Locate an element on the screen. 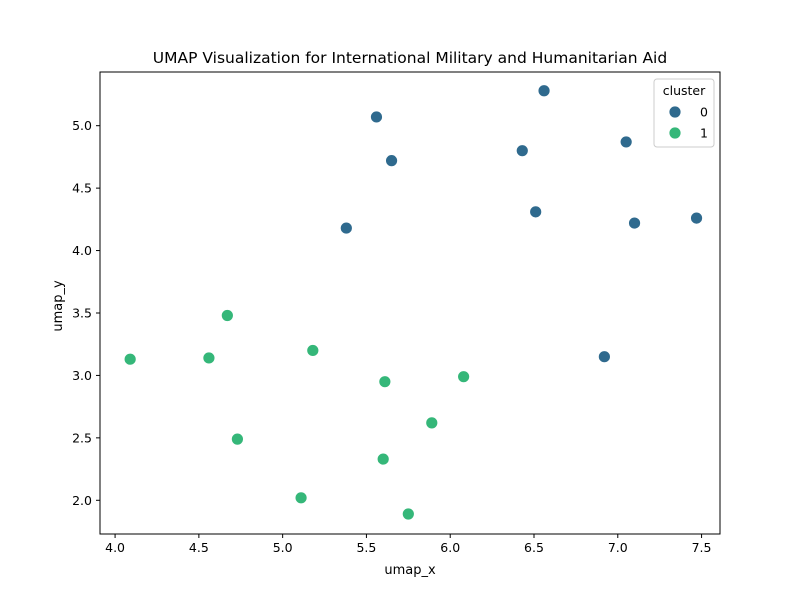  legend: cluster 0 1 is located at coordinates (684, 113).